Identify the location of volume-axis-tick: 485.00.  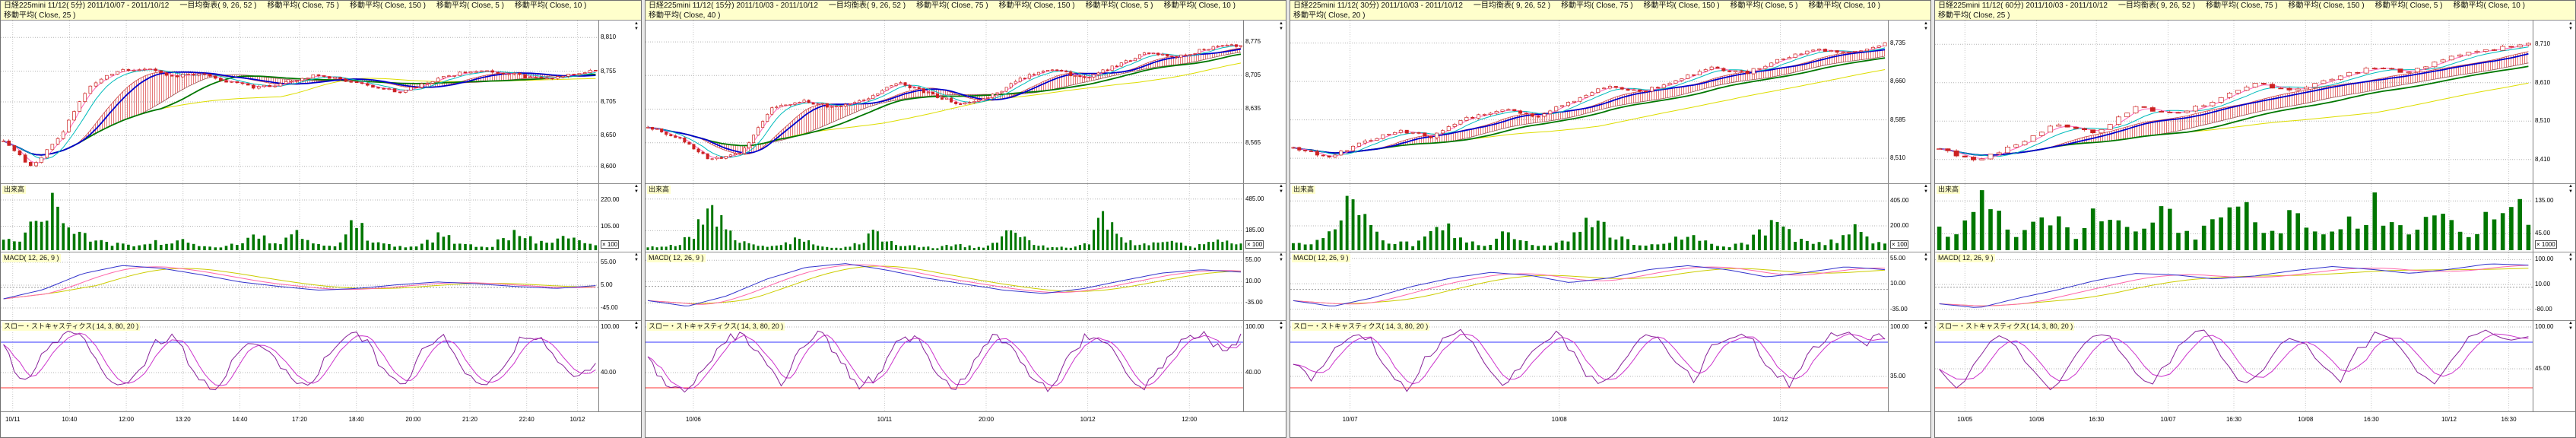
(1255, 198).